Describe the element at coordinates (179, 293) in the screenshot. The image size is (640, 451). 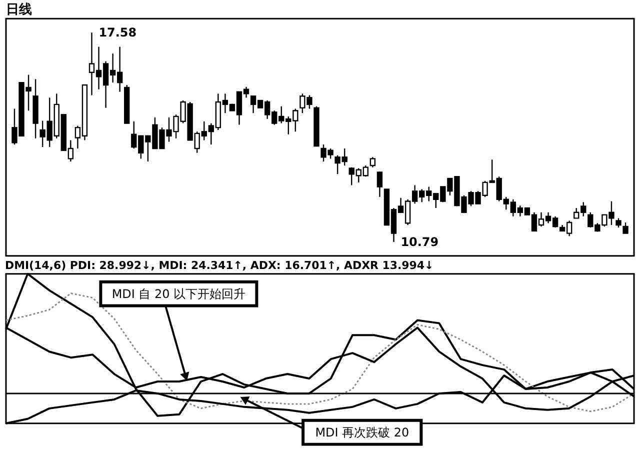
I see `annotation: MDI 自 20 以下开始回升` at that location.